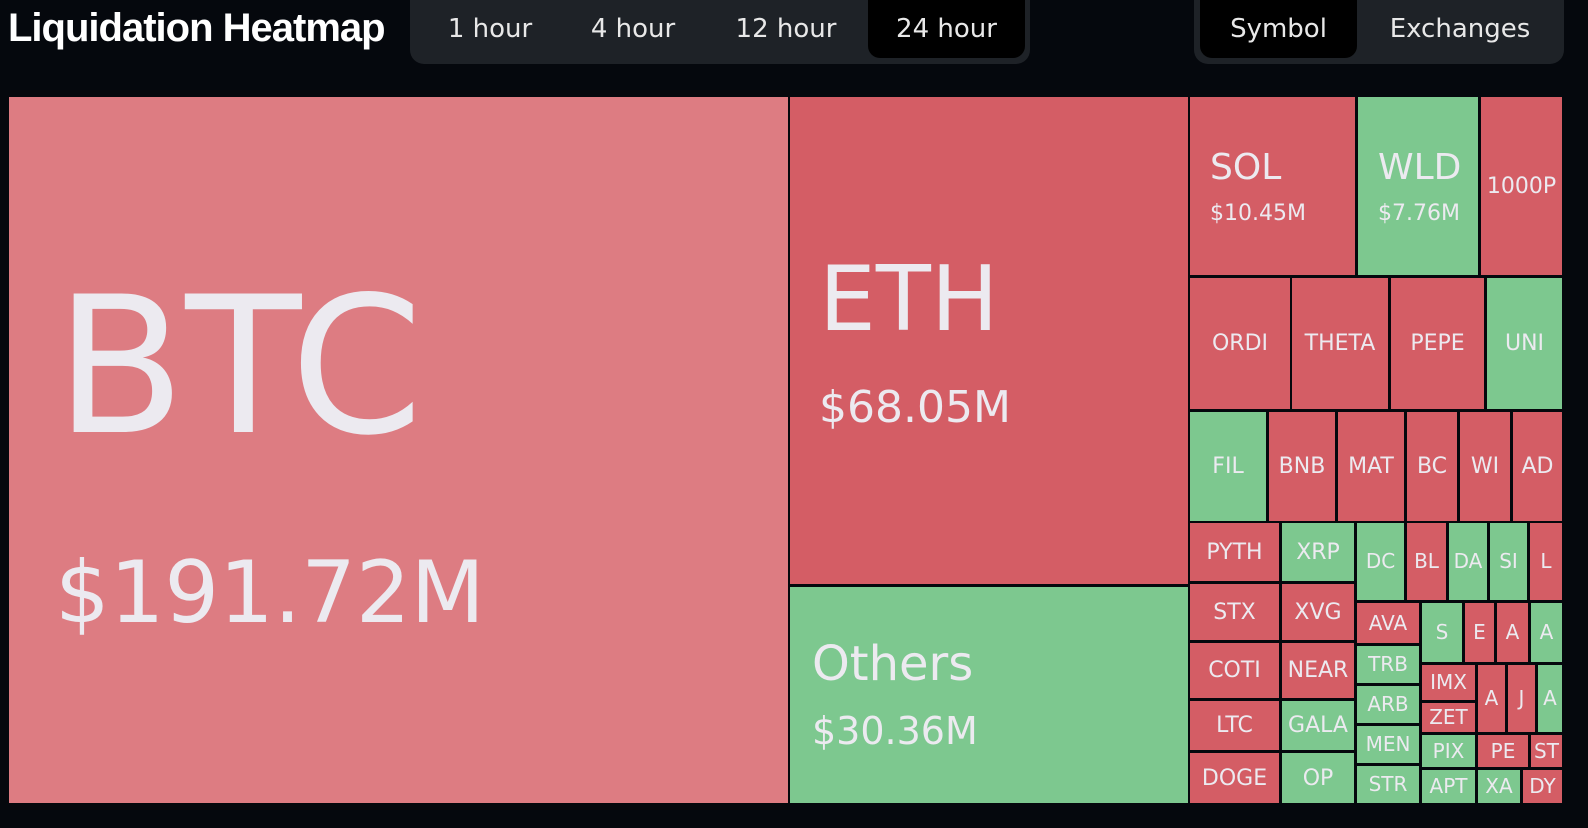  What do you see at coordinates (1448, 751) in the screenshot?
I see `tile: PIX` at bounding box center [1448, 751].